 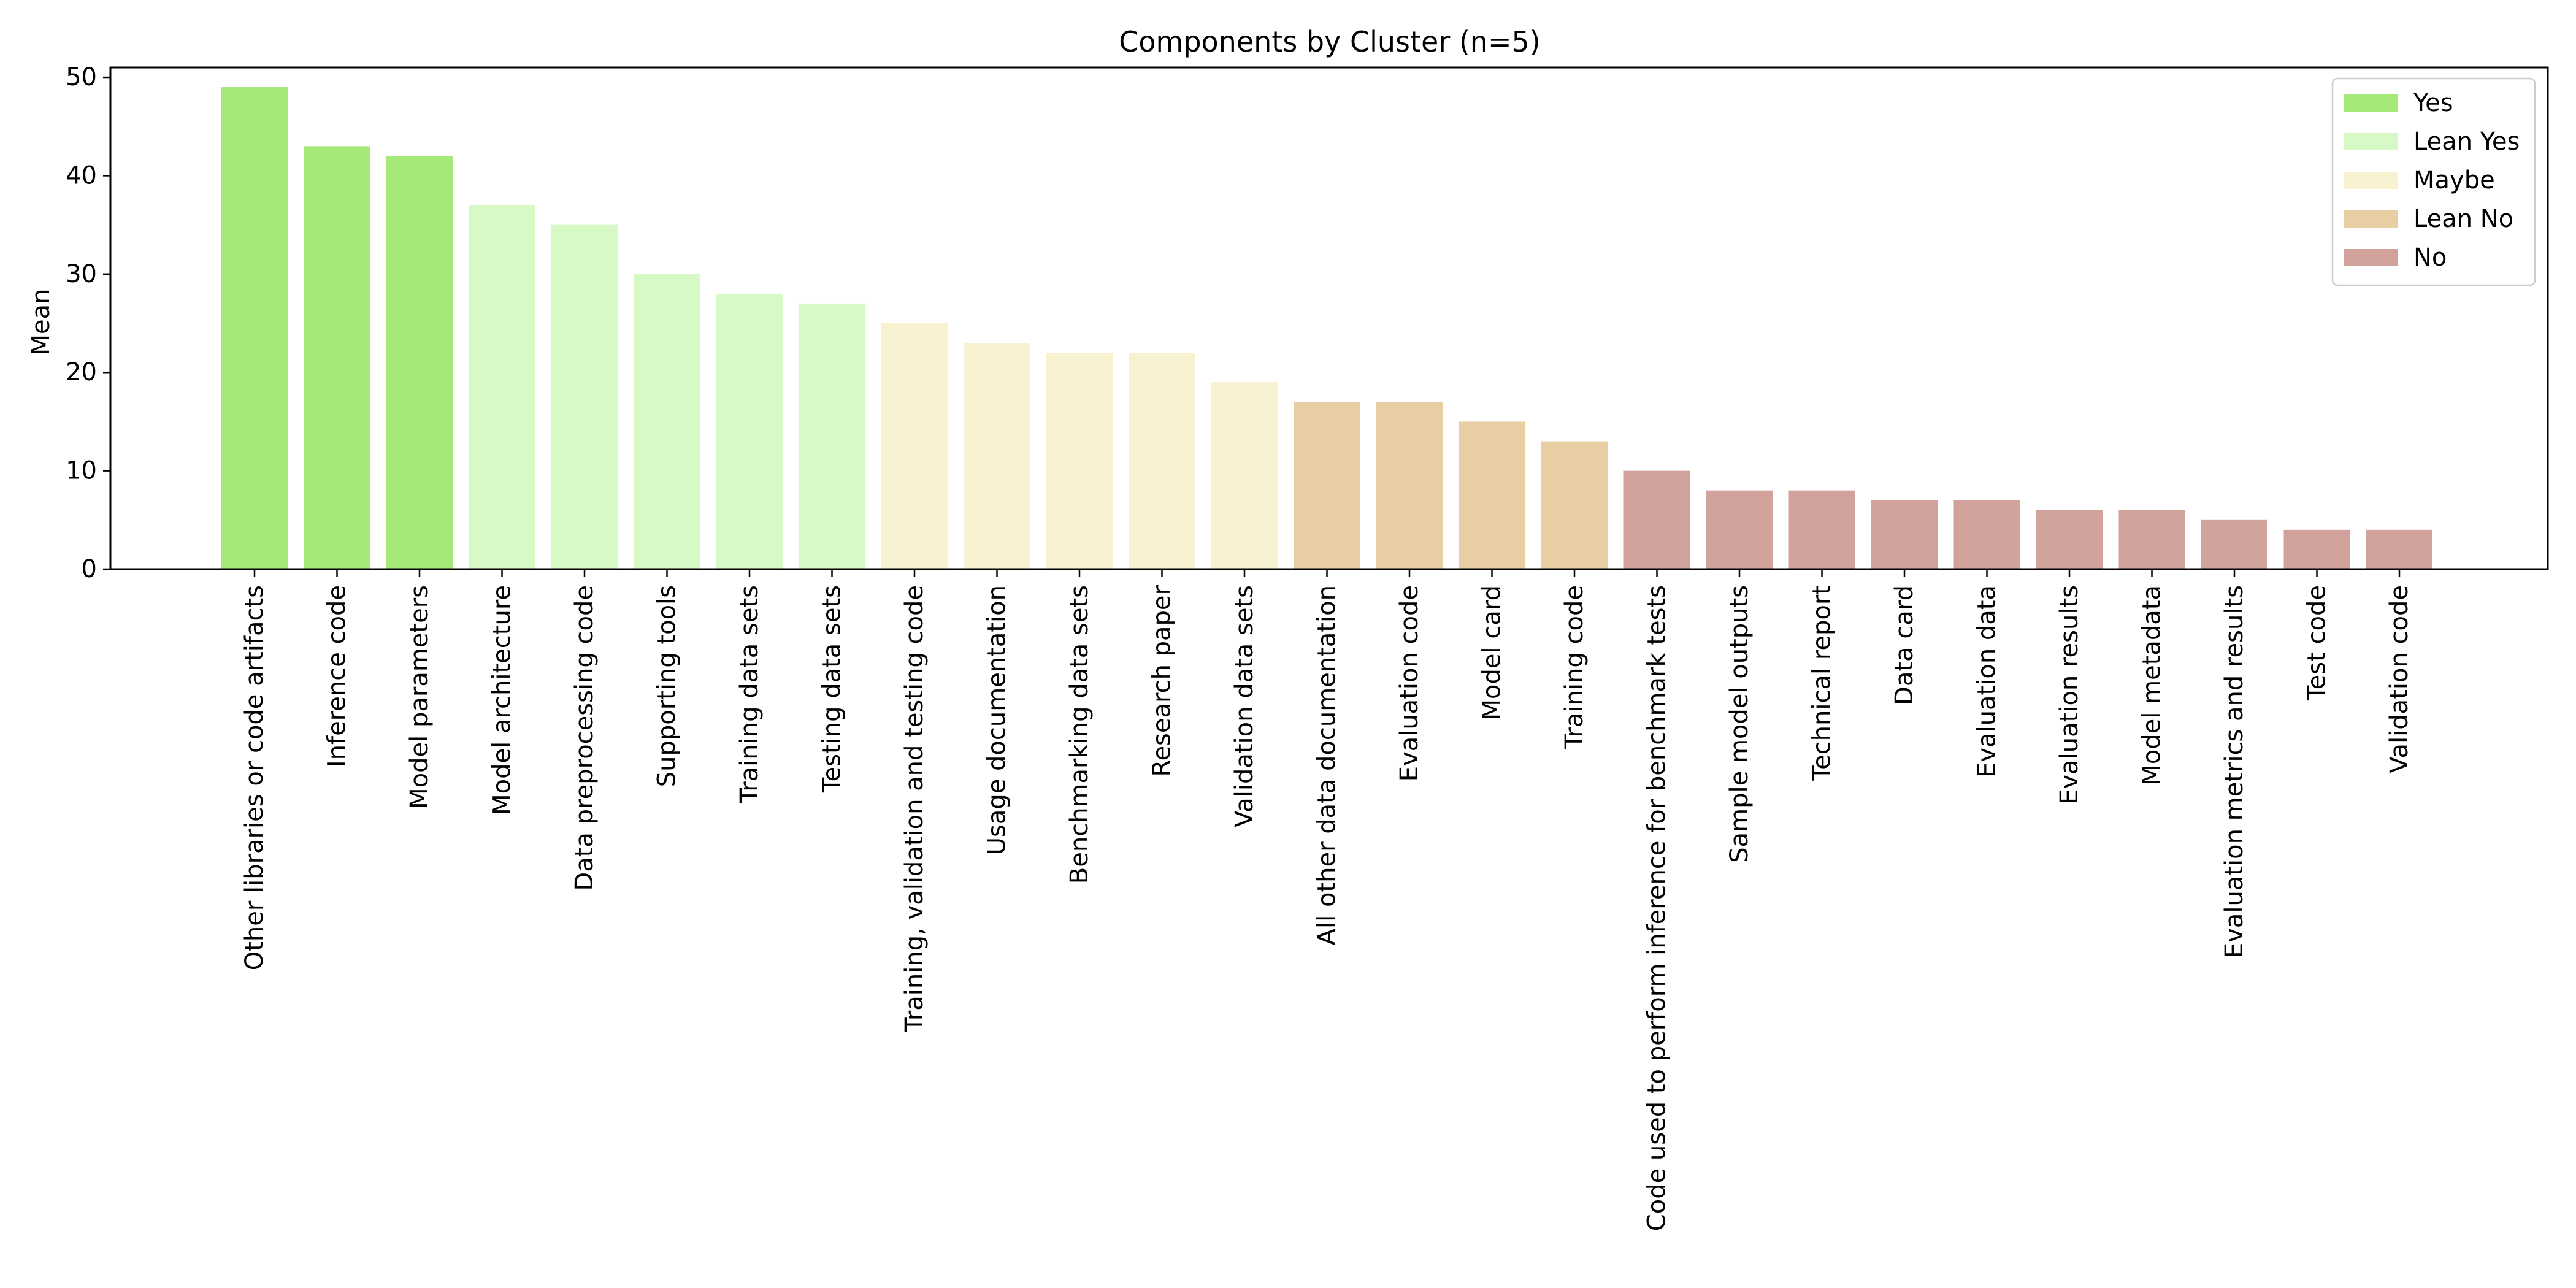 I want to click on x-tick-label: Sample model outputs, so click(x=1739, y=724).